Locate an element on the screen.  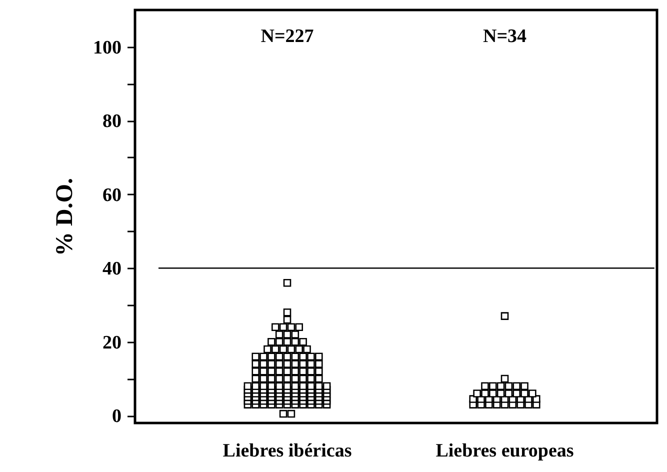
y-tick-label: 100 is located at coordinates (107, 47).